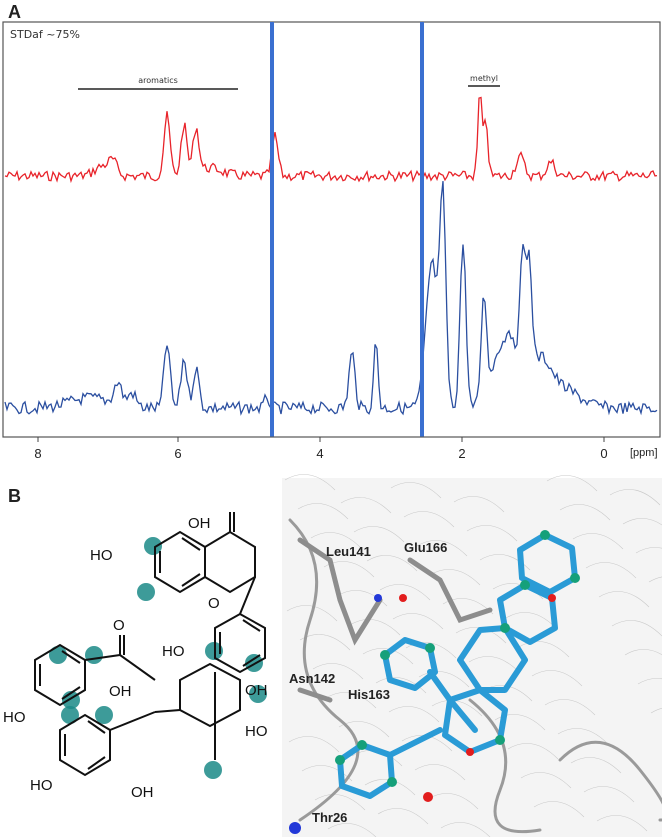 The image size is (662, 837). I want to click on std-label: STDaf ~75%, so click(45, 34).